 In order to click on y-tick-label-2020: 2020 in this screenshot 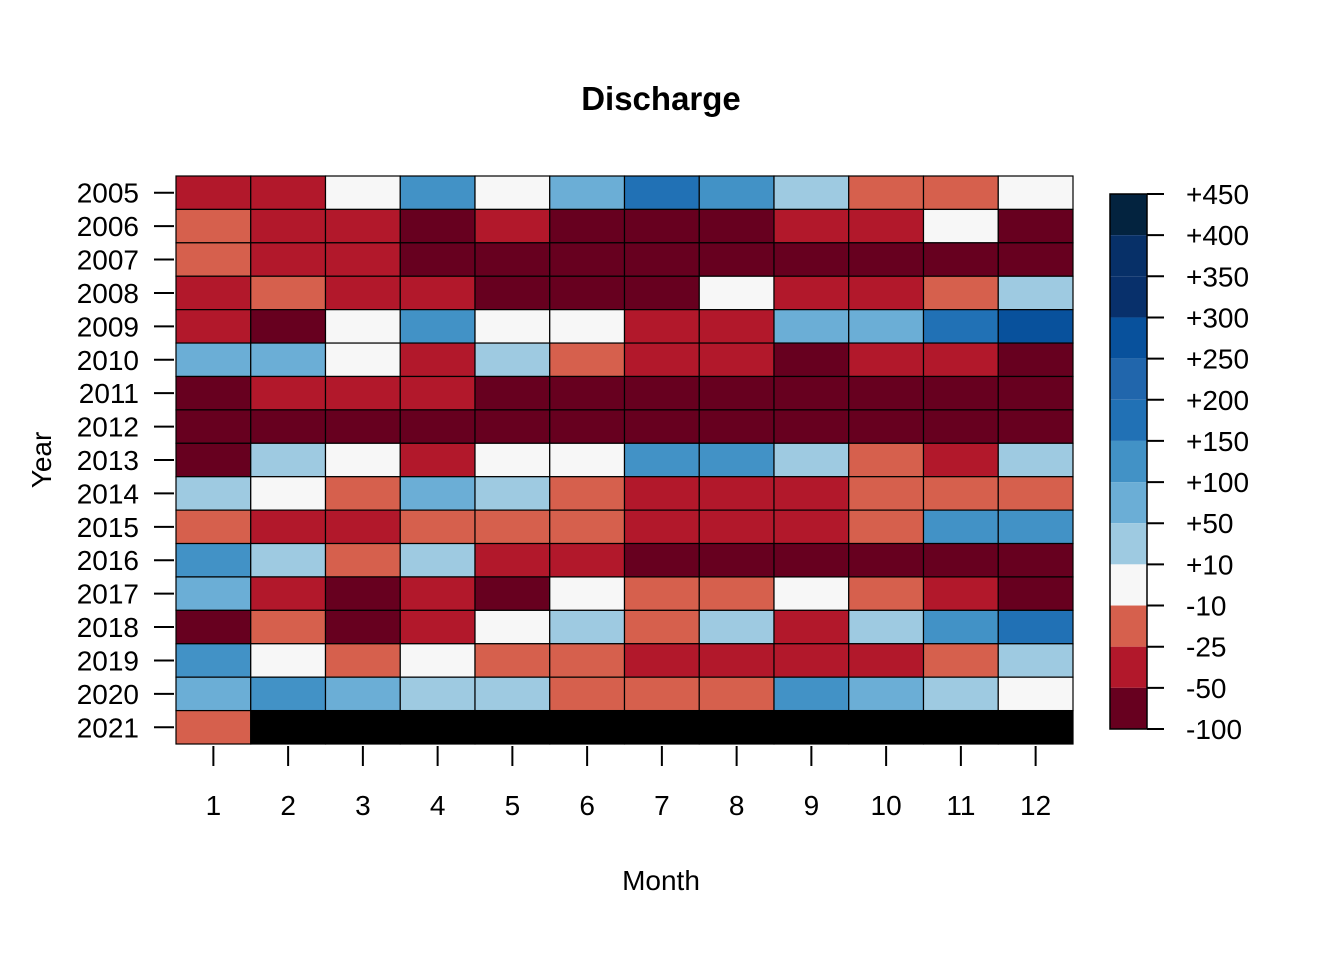, I will do `click(108, 694)`.